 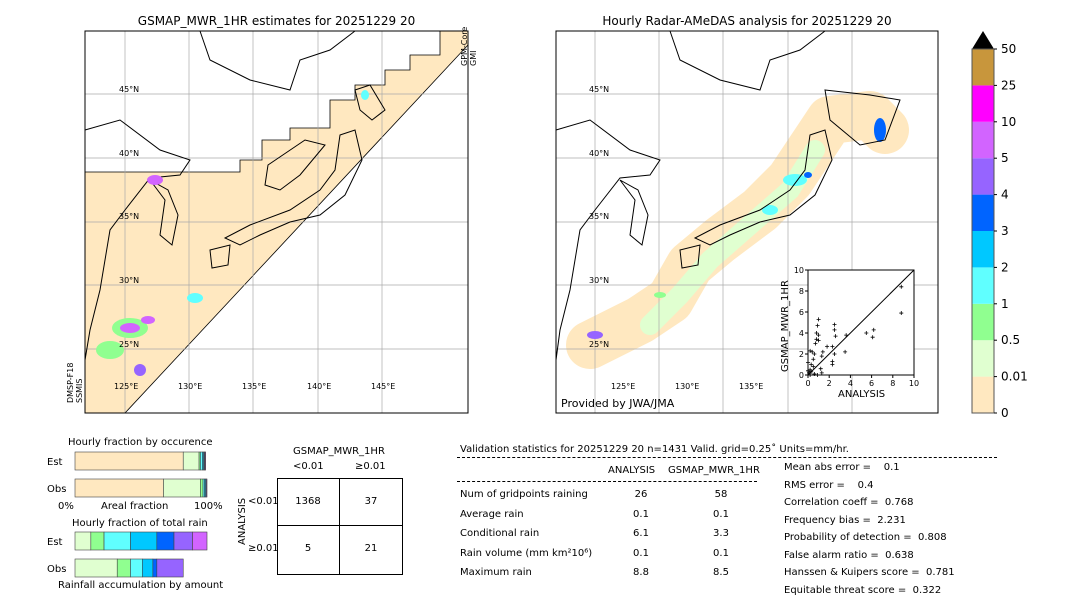 What do you see at coordinates (999, 225) in the screenshot?
I see `colorbar: 0 0.01 0.5 1 2 3 4 5 10 25 50` at bounding box center [999, 225].